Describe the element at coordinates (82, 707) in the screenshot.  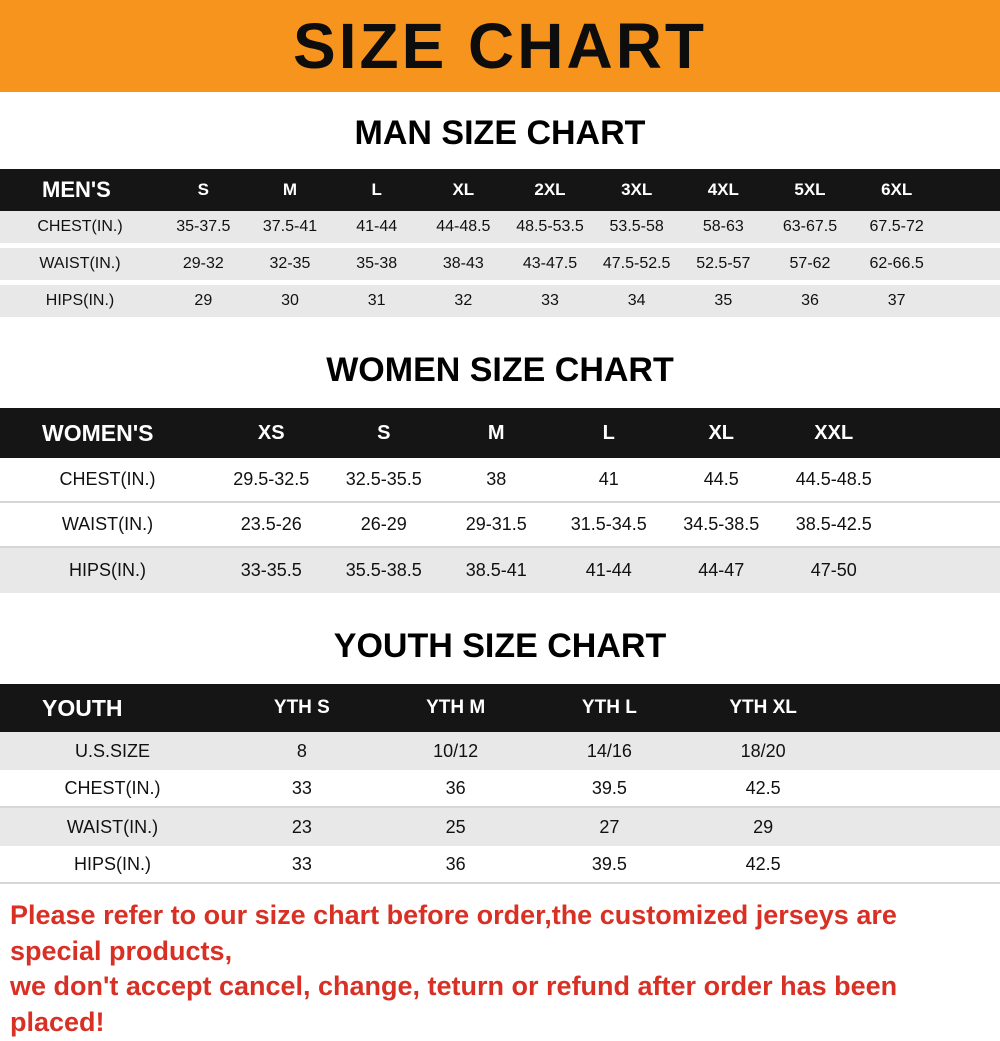
I see `youth-table-label: YOUTH` at that location.